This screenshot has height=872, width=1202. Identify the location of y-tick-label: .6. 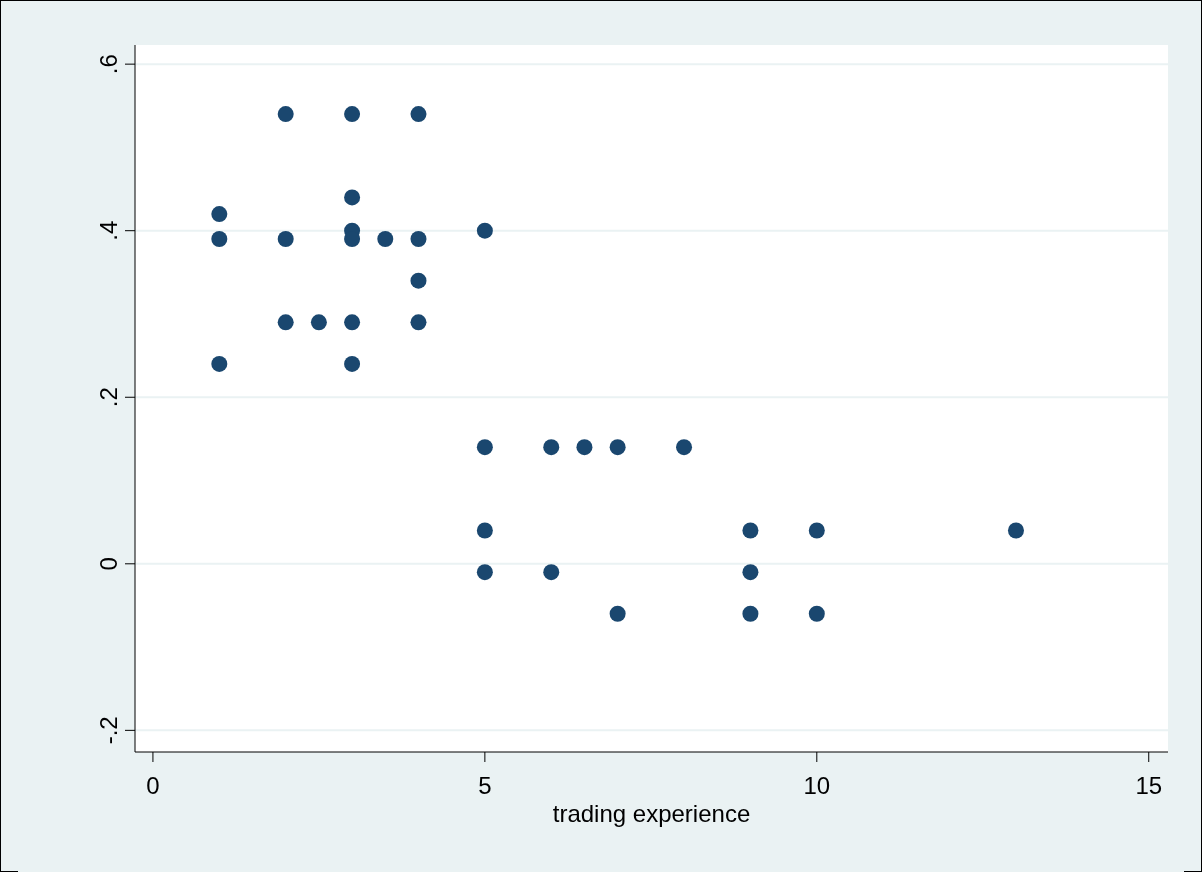
(108, 64).